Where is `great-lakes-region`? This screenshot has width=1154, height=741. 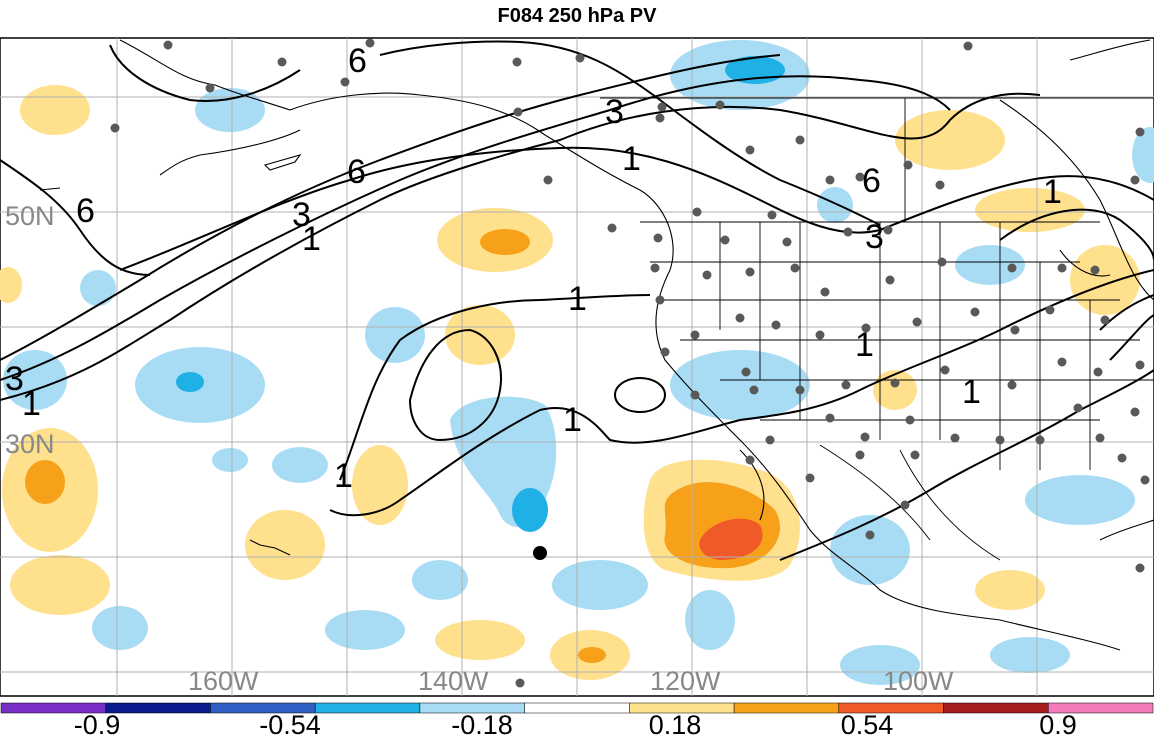 great-lakes-region is located at coordinates (1076, 200).